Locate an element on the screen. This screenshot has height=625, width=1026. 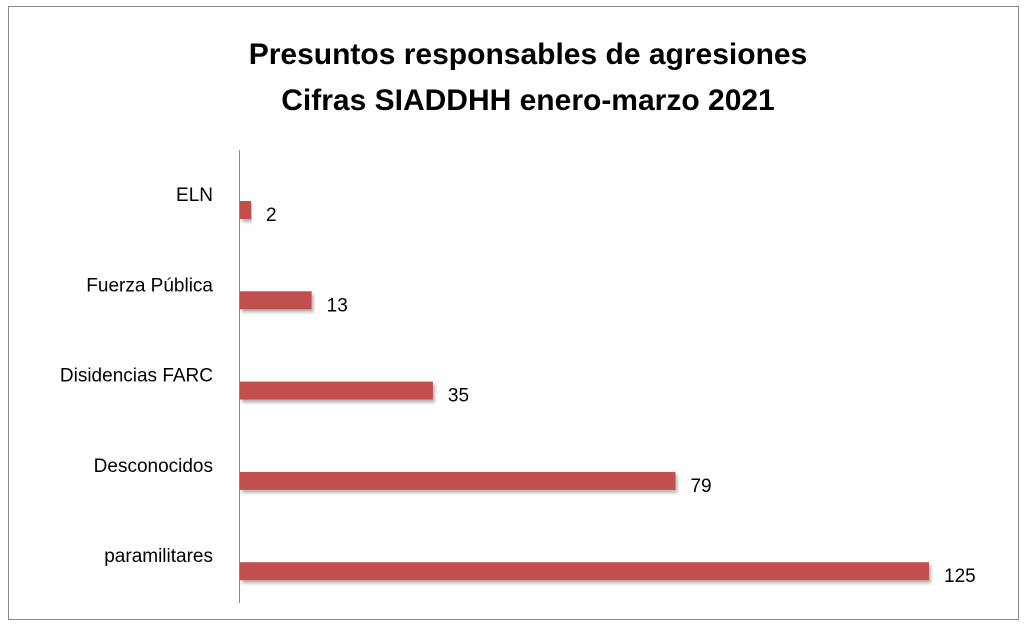
category-label: Desconocidos is located at coordinates (153, 466).